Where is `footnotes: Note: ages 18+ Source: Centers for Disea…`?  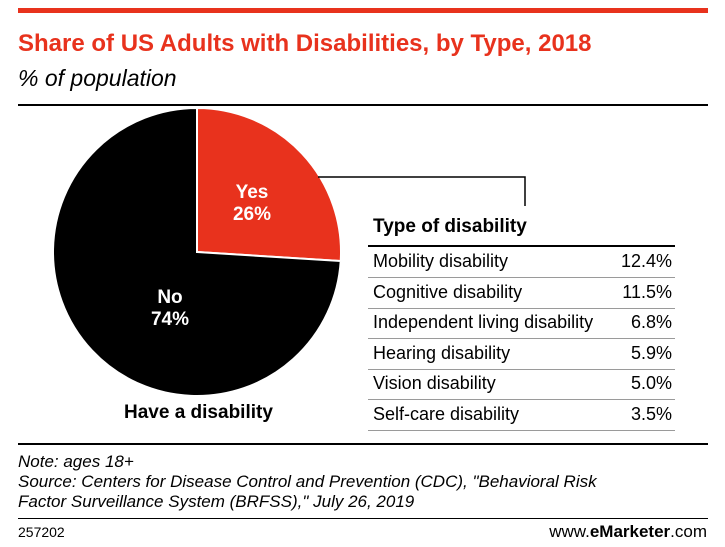
footnotes: Note: ages 18+ Source: Centers for Disea… is located at coordinates (363, 482).